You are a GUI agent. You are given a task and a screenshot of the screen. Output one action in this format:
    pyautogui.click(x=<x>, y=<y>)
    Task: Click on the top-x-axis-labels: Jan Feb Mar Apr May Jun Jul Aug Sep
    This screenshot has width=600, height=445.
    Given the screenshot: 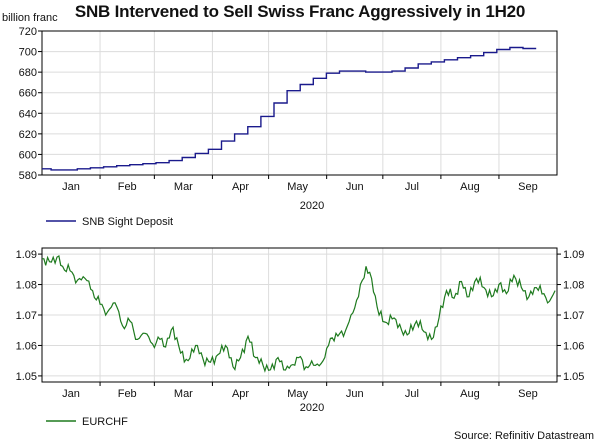 What is the action you would take?
    pyautogui.click(x=300, y=187)
    